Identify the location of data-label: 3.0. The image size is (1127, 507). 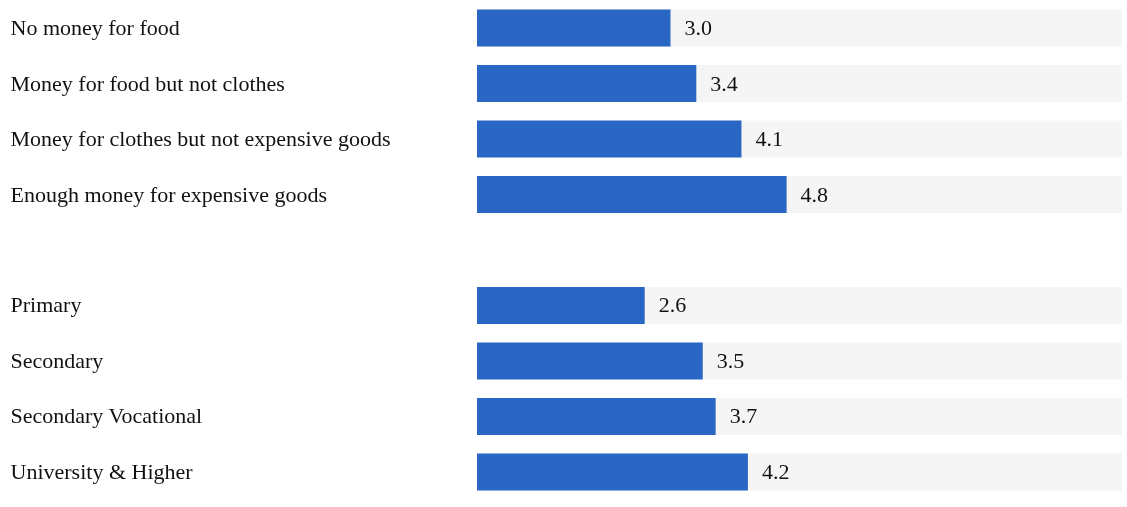
(698, 28).